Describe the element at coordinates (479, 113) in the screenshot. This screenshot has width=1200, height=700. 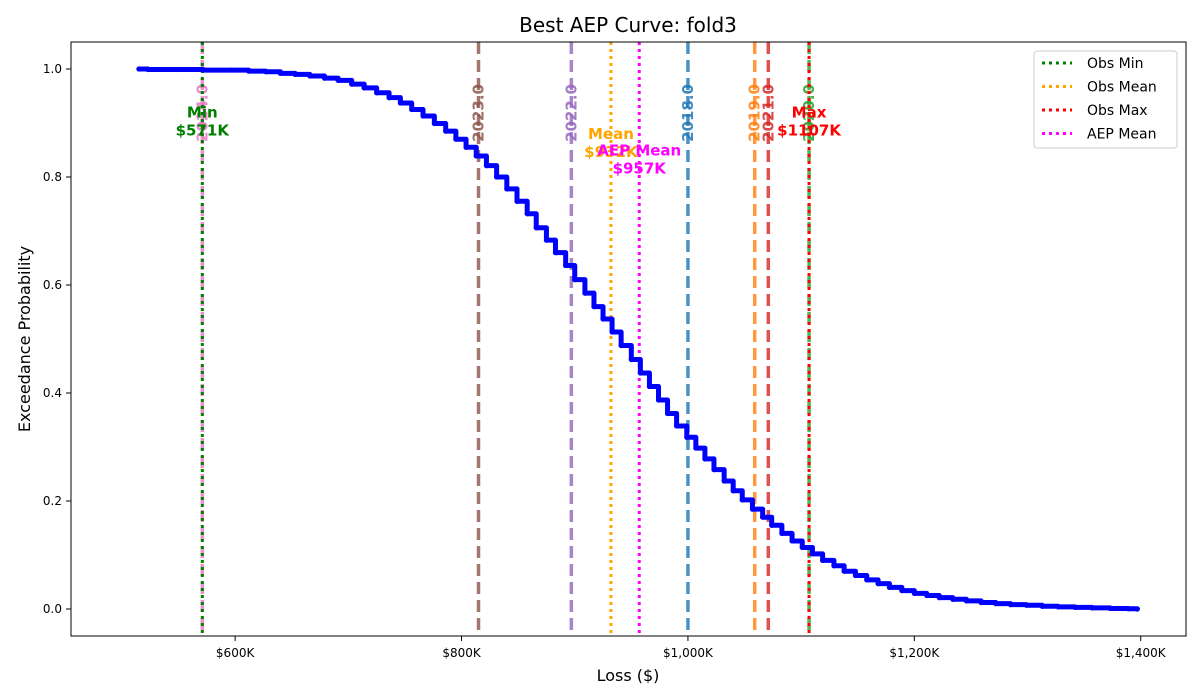
I see `year-label-2023.0: 2023.0` at that location.